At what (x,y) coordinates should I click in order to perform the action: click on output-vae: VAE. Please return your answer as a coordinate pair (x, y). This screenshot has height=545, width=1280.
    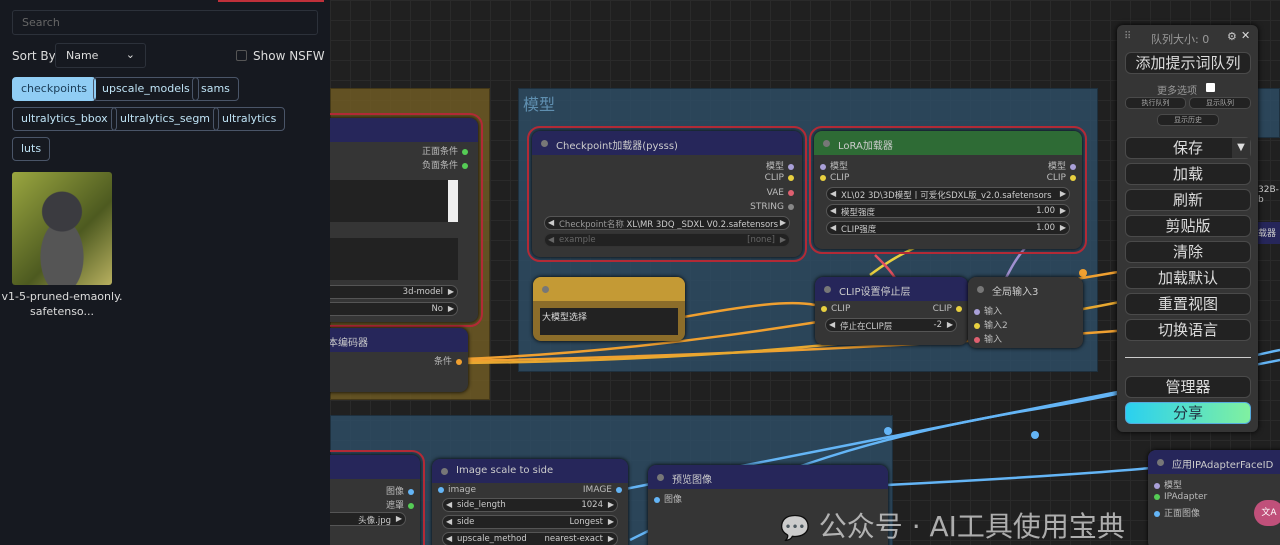
    Looking at the image, I should click on (782, 193).